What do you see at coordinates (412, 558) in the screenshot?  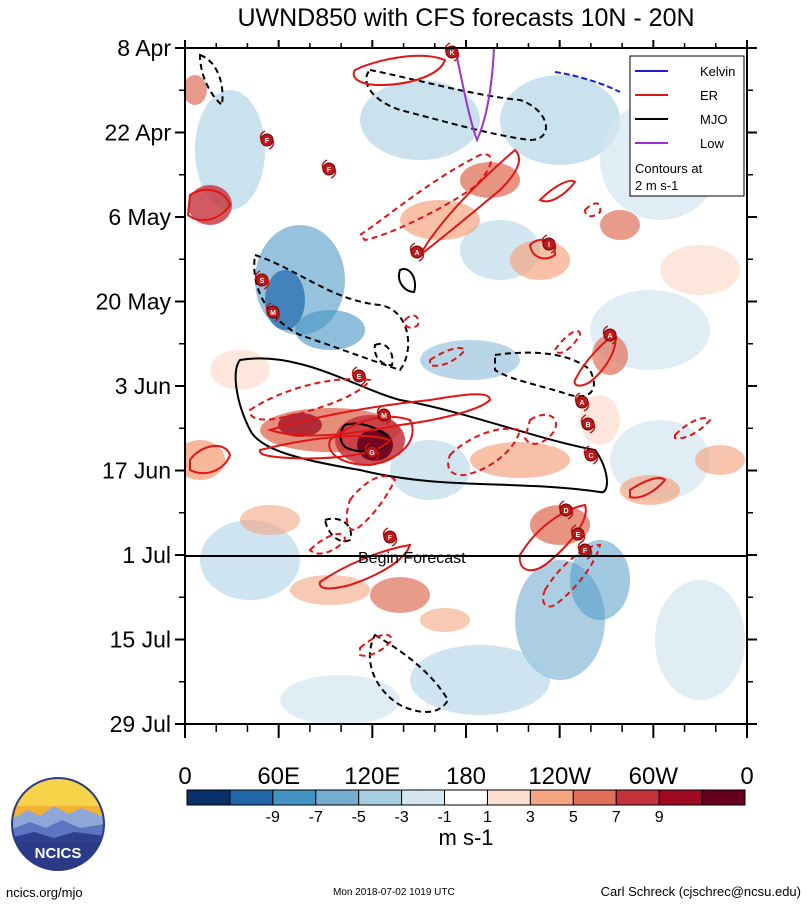 I see `begin-forecast-label: Begin Forecast` at bounding box center [412, 558].